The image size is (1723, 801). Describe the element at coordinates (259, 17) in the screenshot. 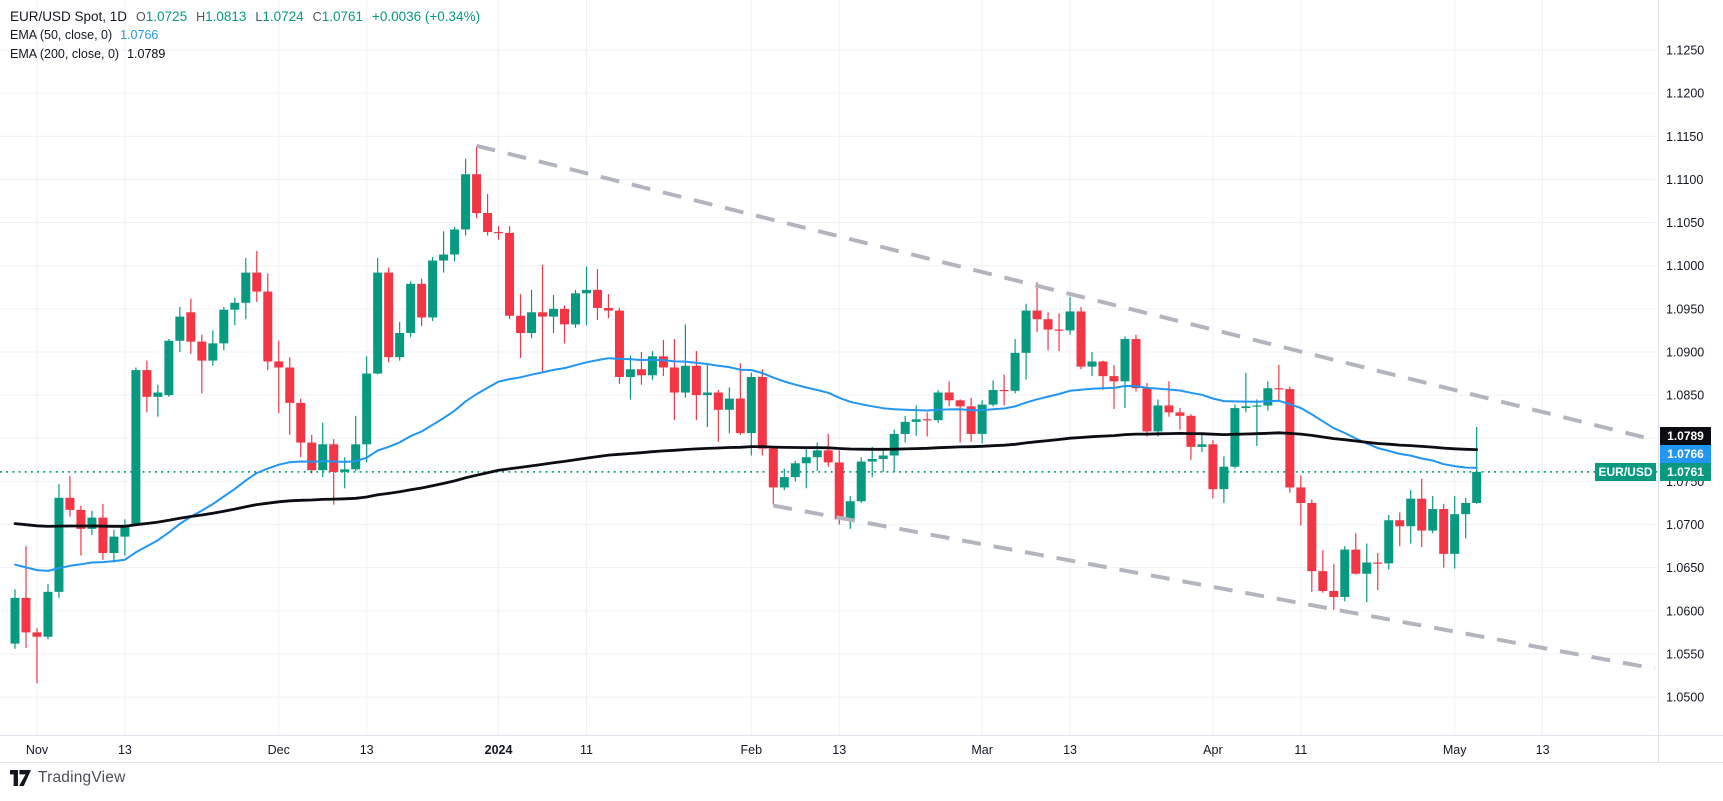

I see `low-letter: L` at that location.